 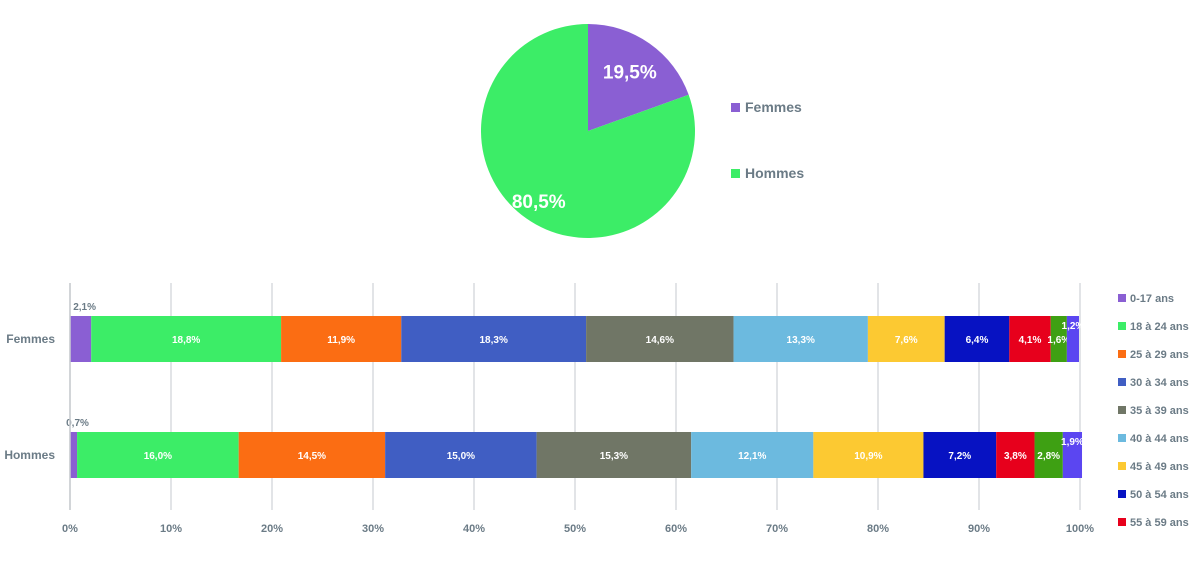 I want to click on x-tick-label: 50%, so click(x=575, y=529).